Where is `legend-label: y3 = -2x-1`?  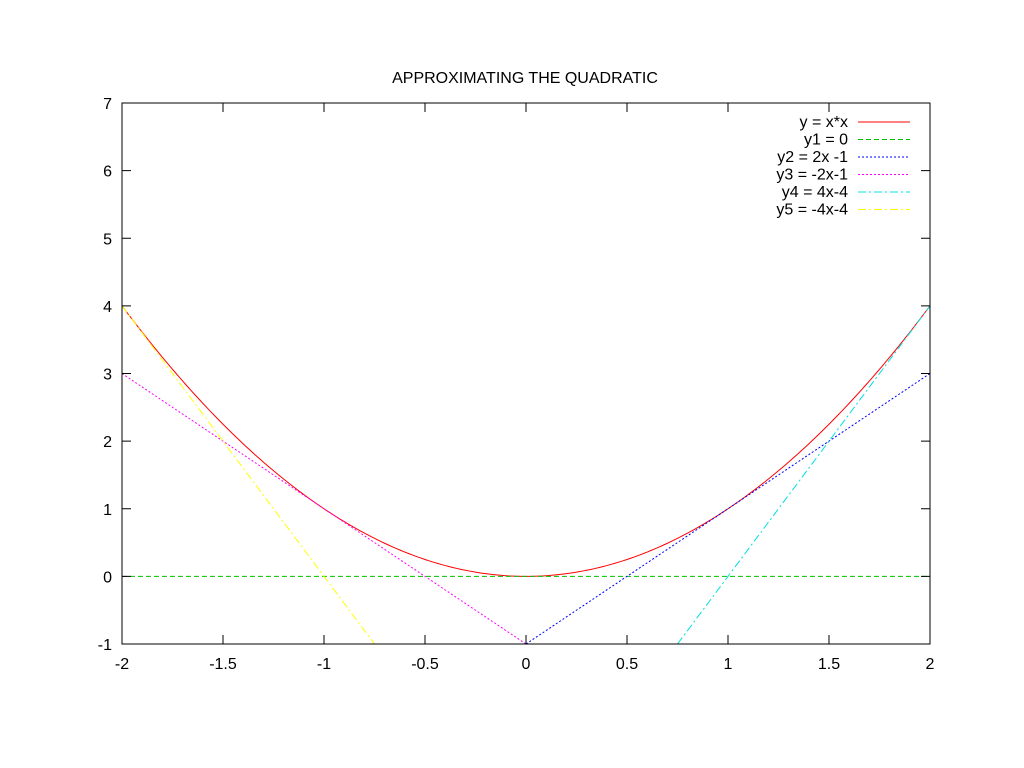 legend-label: y3 = -2x-1 is located at coordinates (812, 175).